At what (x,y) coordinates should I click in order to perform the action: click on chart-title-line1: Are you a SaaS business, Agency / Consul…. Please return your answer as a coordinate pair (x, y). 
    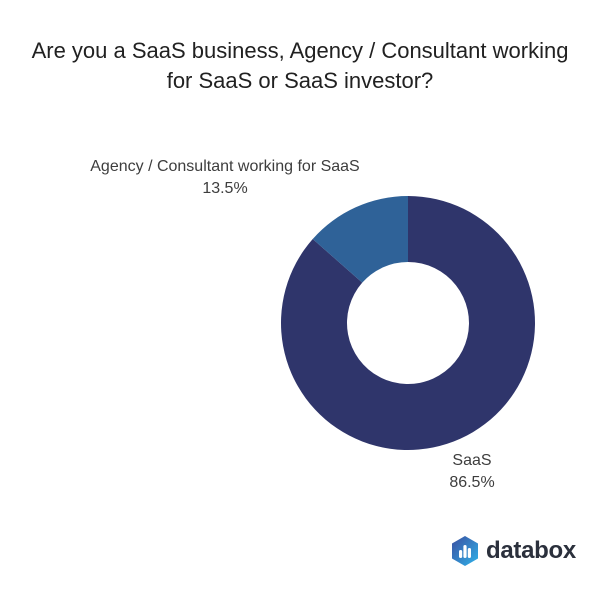
    Looking at the image, I should click on (300, 50).